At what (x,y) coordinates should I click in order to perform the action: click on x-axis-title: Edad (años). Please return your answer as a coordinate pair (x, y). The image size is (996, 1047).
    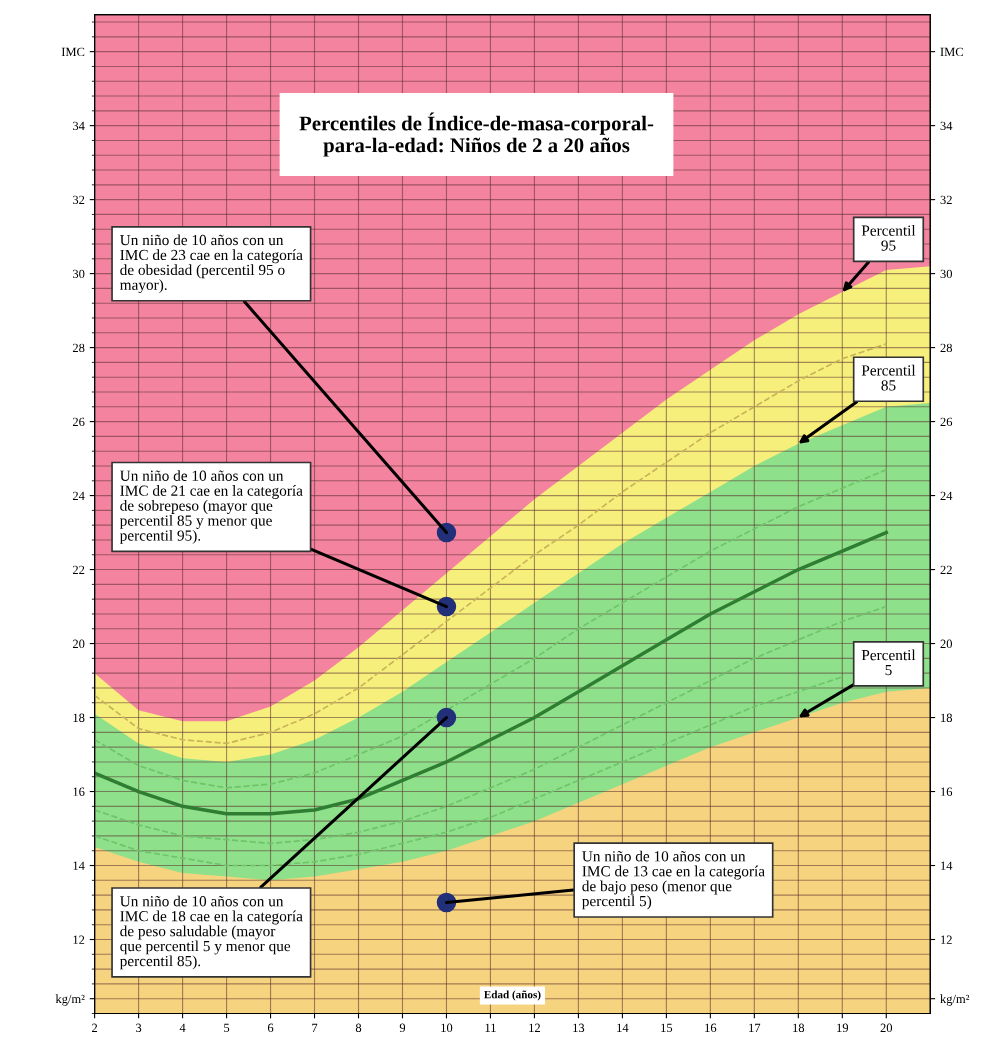
    Looking at the image, I should click on (512, 995).